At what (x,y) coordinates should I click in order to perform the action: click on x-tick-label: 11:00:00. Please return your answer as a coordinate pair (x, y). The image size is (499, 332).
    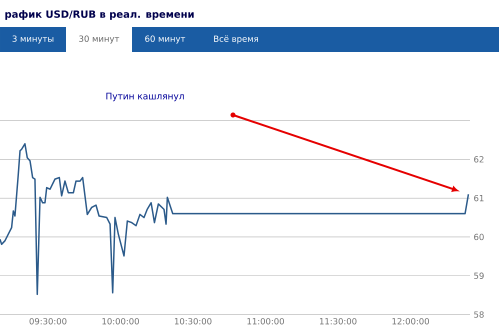
    Looking at the image, I should click on (265, 321).